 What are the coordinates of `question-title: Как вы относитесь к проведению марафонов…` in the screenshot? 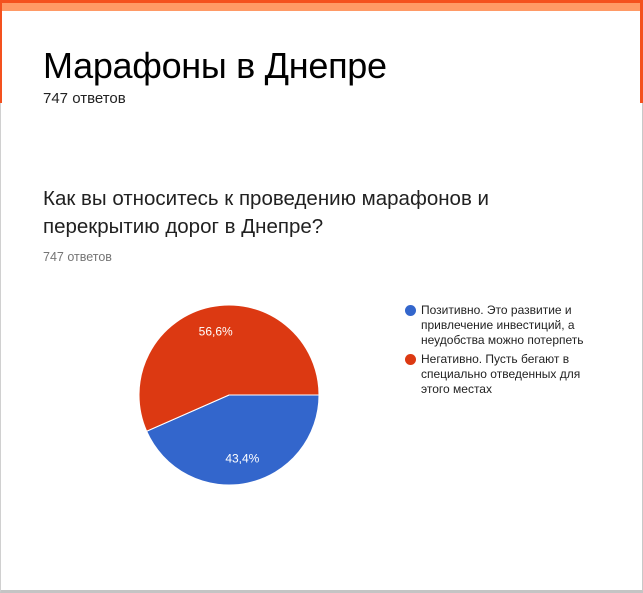 It's located at (266, 212).